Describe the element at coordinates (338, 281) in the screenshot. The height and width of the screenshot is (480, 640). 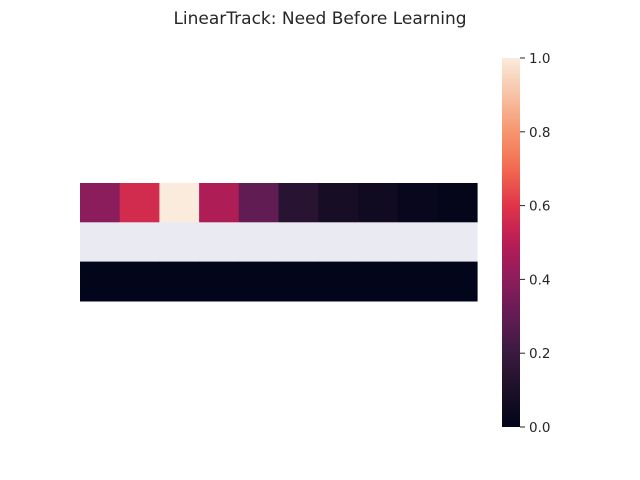
I see `heatmap-cell-r2-c6` at that location.